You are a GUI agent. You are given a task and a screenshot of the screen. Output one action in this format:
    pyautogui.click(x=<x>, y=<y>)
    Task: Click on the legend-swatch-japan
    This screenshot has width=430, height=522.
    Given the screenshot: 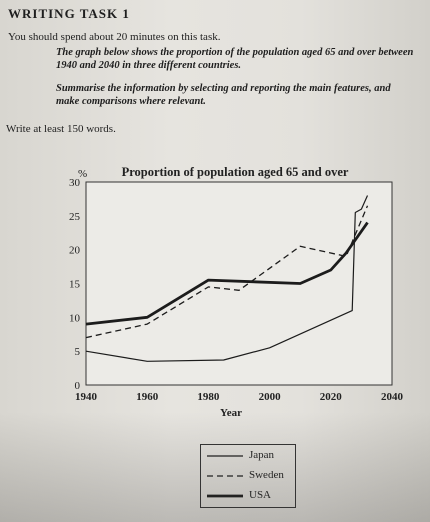 What is the action you would take?
    pyautogui.click(x=225, y=456)
    